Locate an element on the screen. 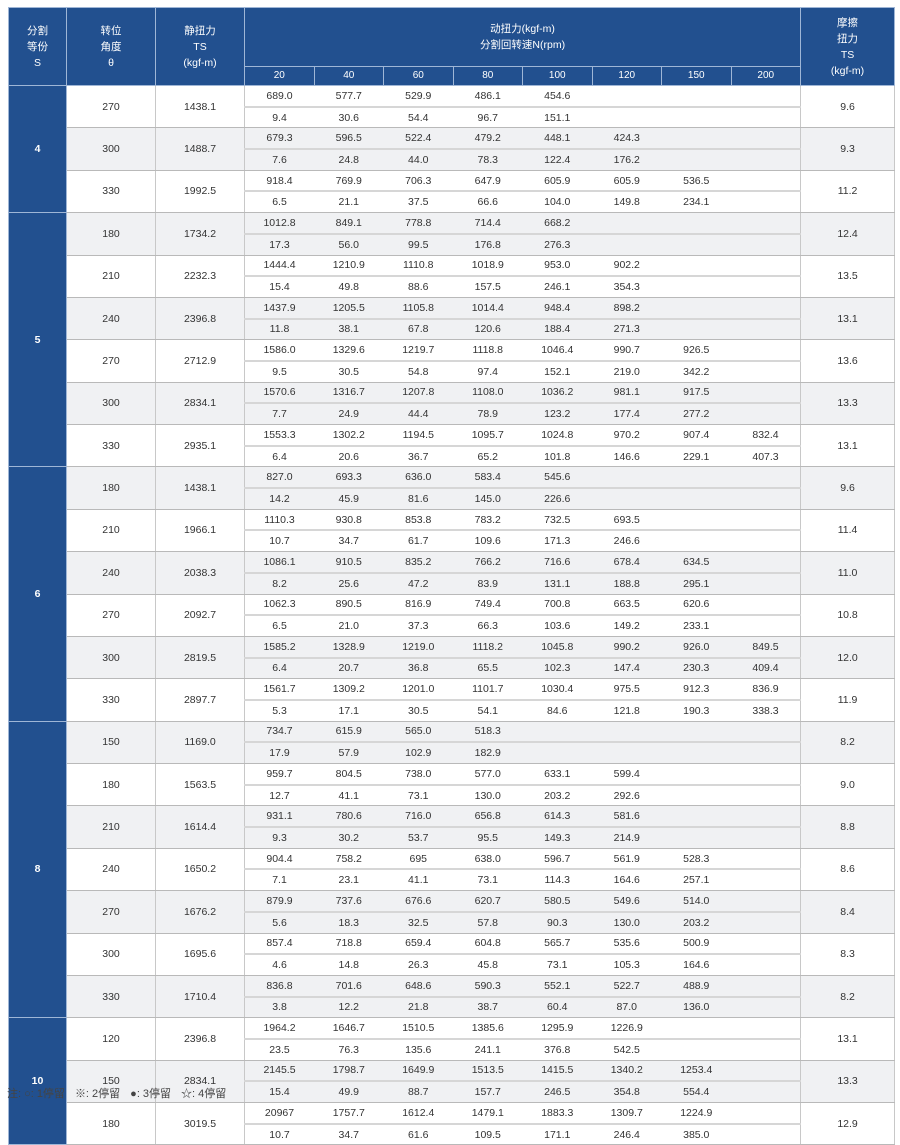 This screenshot has width=900, height=1145. torque-value: 549.6 is located at coordinates (627, 901).